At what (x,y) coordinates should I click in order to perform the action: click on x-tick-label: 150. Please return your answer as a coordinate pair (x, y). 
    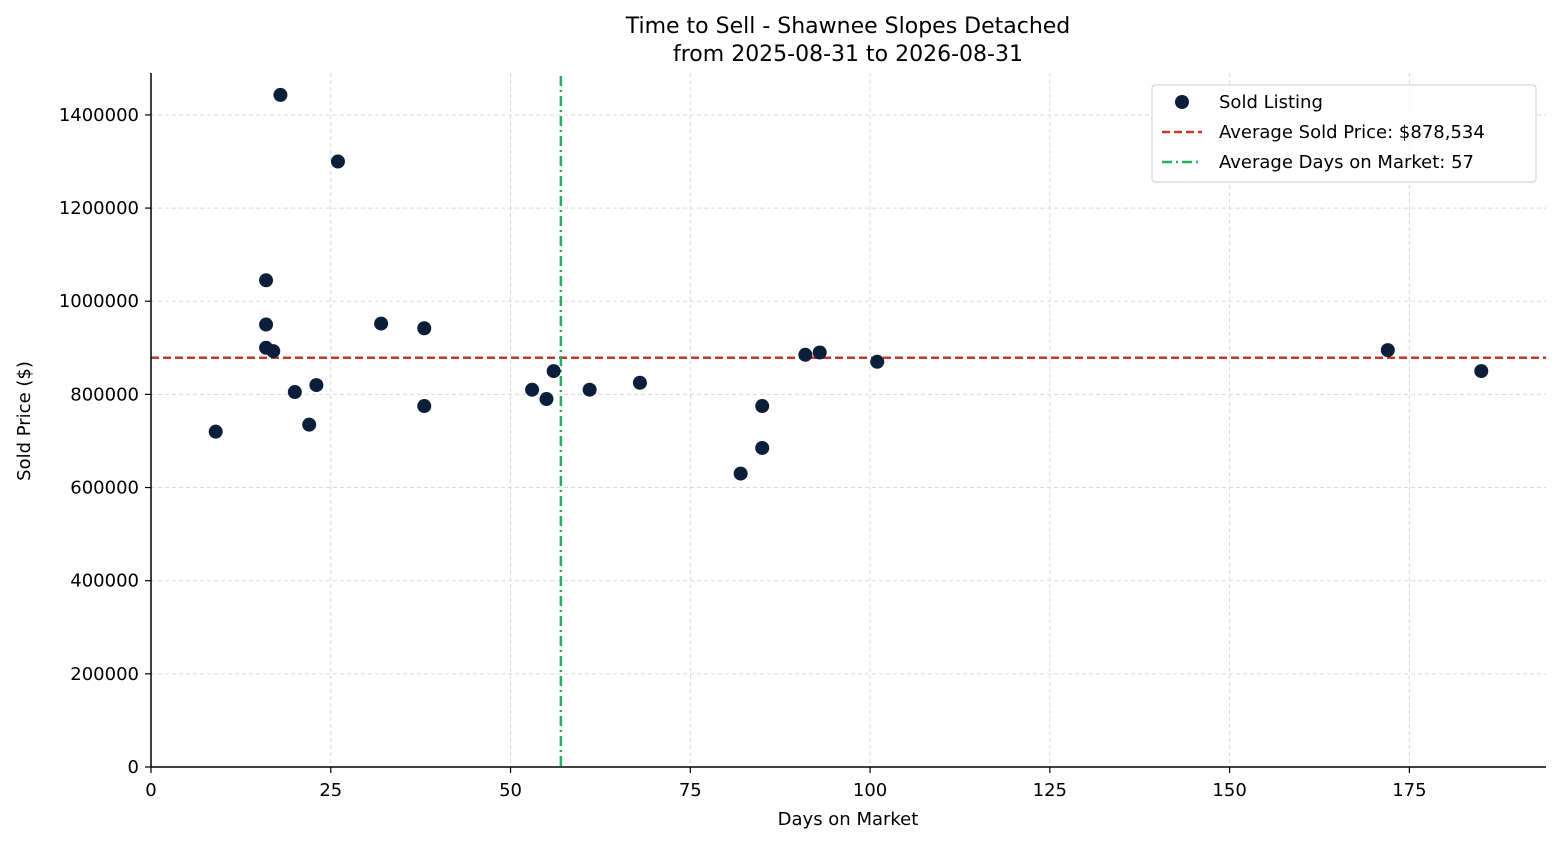
    Looking at the image, I should click on (1229, 790).